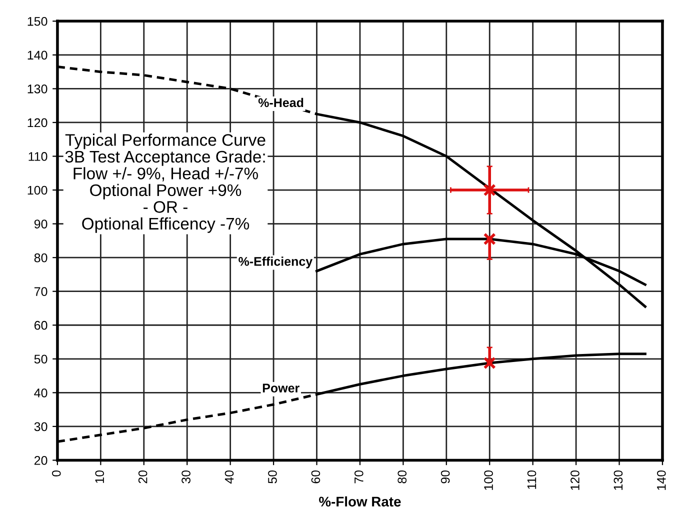 This screenshot has height=529, width=676. What do you see at coordinates (41, 460) in the screenshot?
I see `y-tick-label: 20` at bounding box center [41, 460].